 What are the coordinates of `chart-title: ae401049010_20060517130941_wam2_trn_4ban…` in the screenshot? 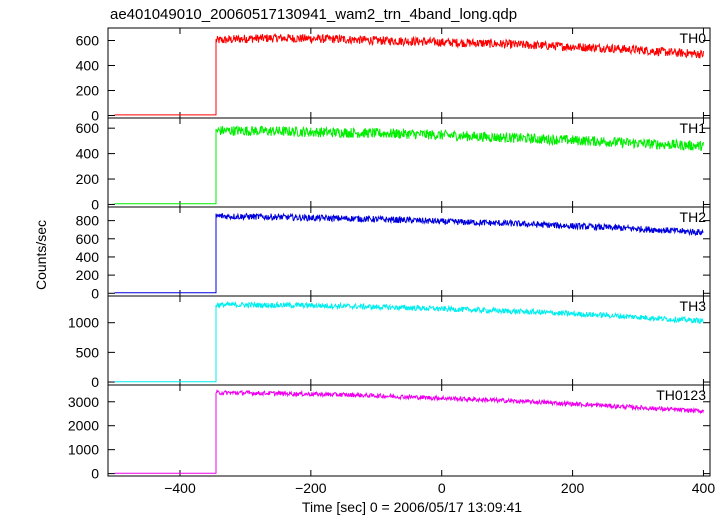 It's located at (313, 14).